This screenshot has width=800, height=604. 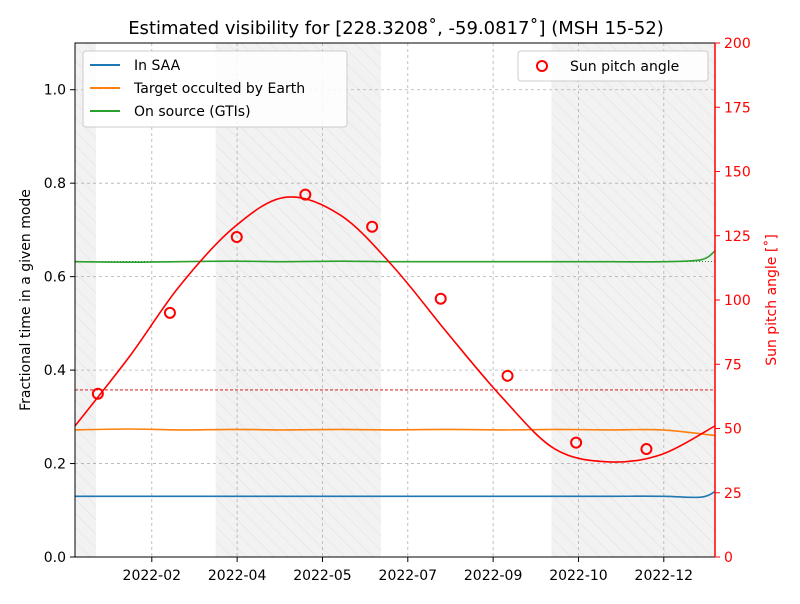 What do you see at coordinates (737, 44) in the screenshot?
I see `y-right-tick-label: 200` at bounding box center [737, 44].